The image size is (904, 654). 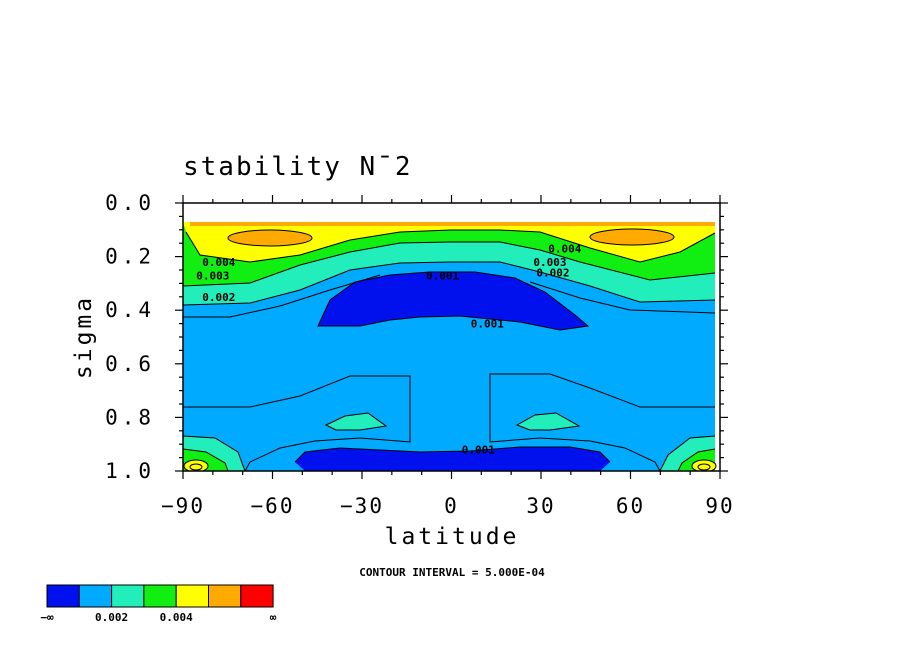 I want to click on colorbar-label: 0.002, so click(x=111, y=617).